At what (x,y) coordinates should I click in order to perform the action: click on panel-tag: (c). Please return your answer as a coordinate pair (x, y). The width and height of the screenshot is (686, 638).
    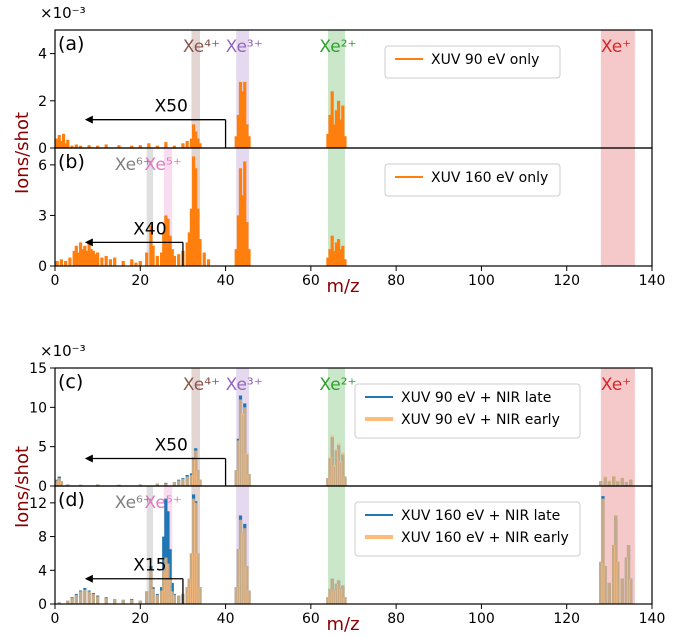
    Looking at the image, I should click on (70, 382).